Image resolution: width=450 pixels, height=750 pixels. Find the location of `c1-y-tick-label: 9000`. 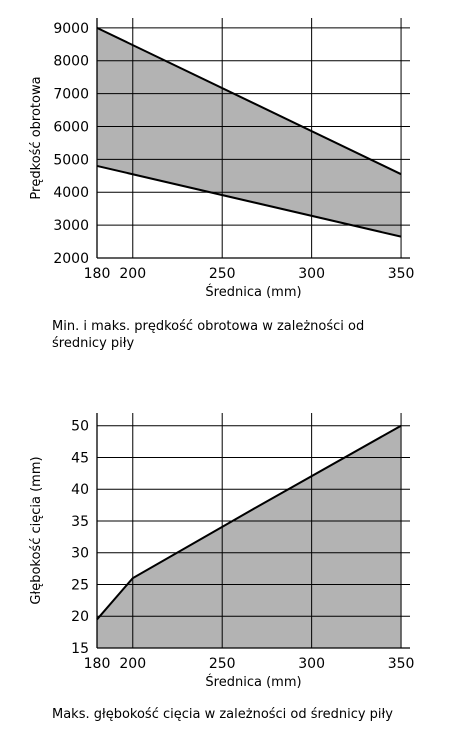

c1-y-tick-label: 9000 is located at coordinates (71, 29).